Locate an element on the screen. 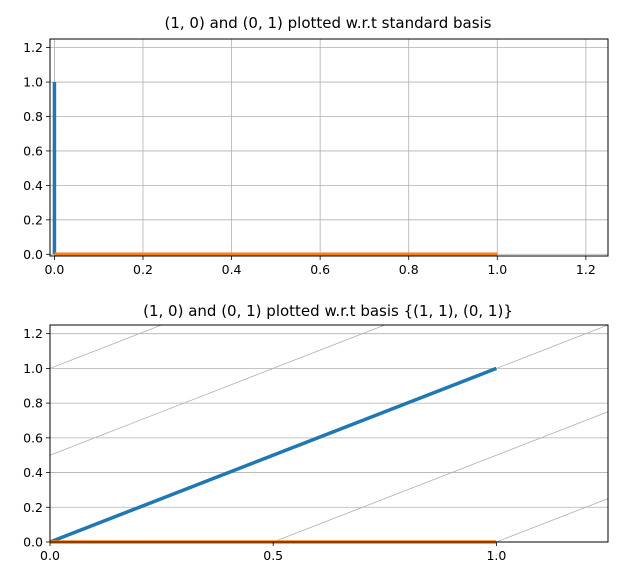 This screenshot has width=640, height=580. chart-1-xtick-label-3: 0.6 is located at coordinates (320, 269).